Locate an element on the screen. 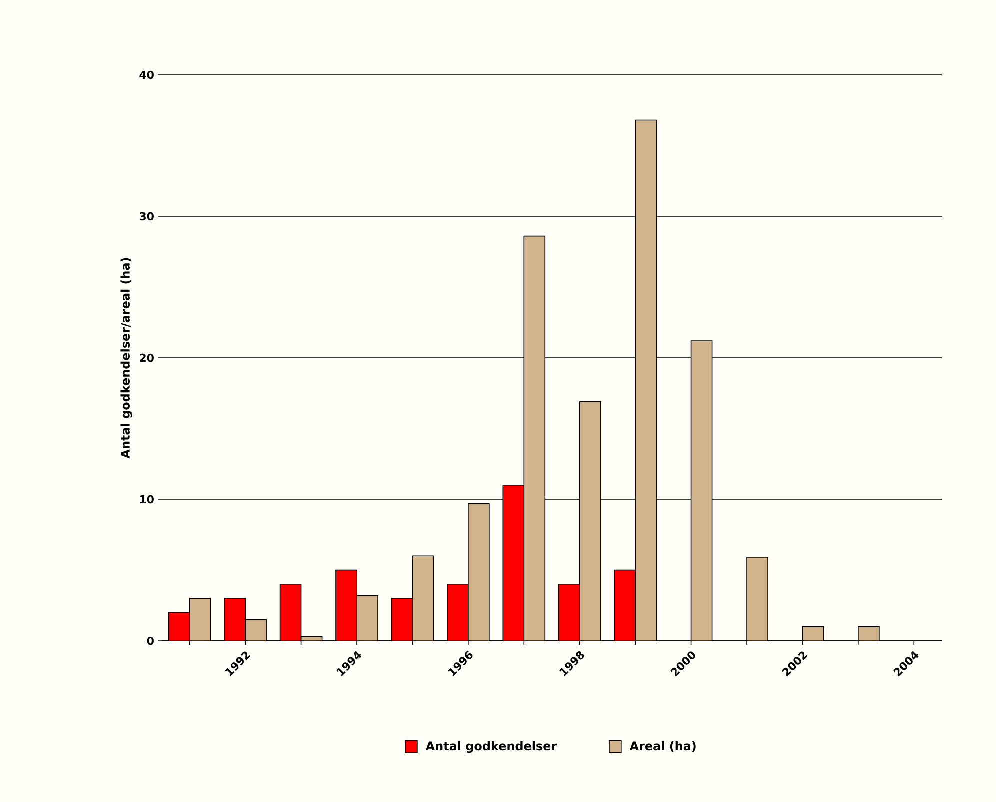 The width and height of the screenshot is (996, 802). y-tick-label: 20 is located at coordinates (147, 358).